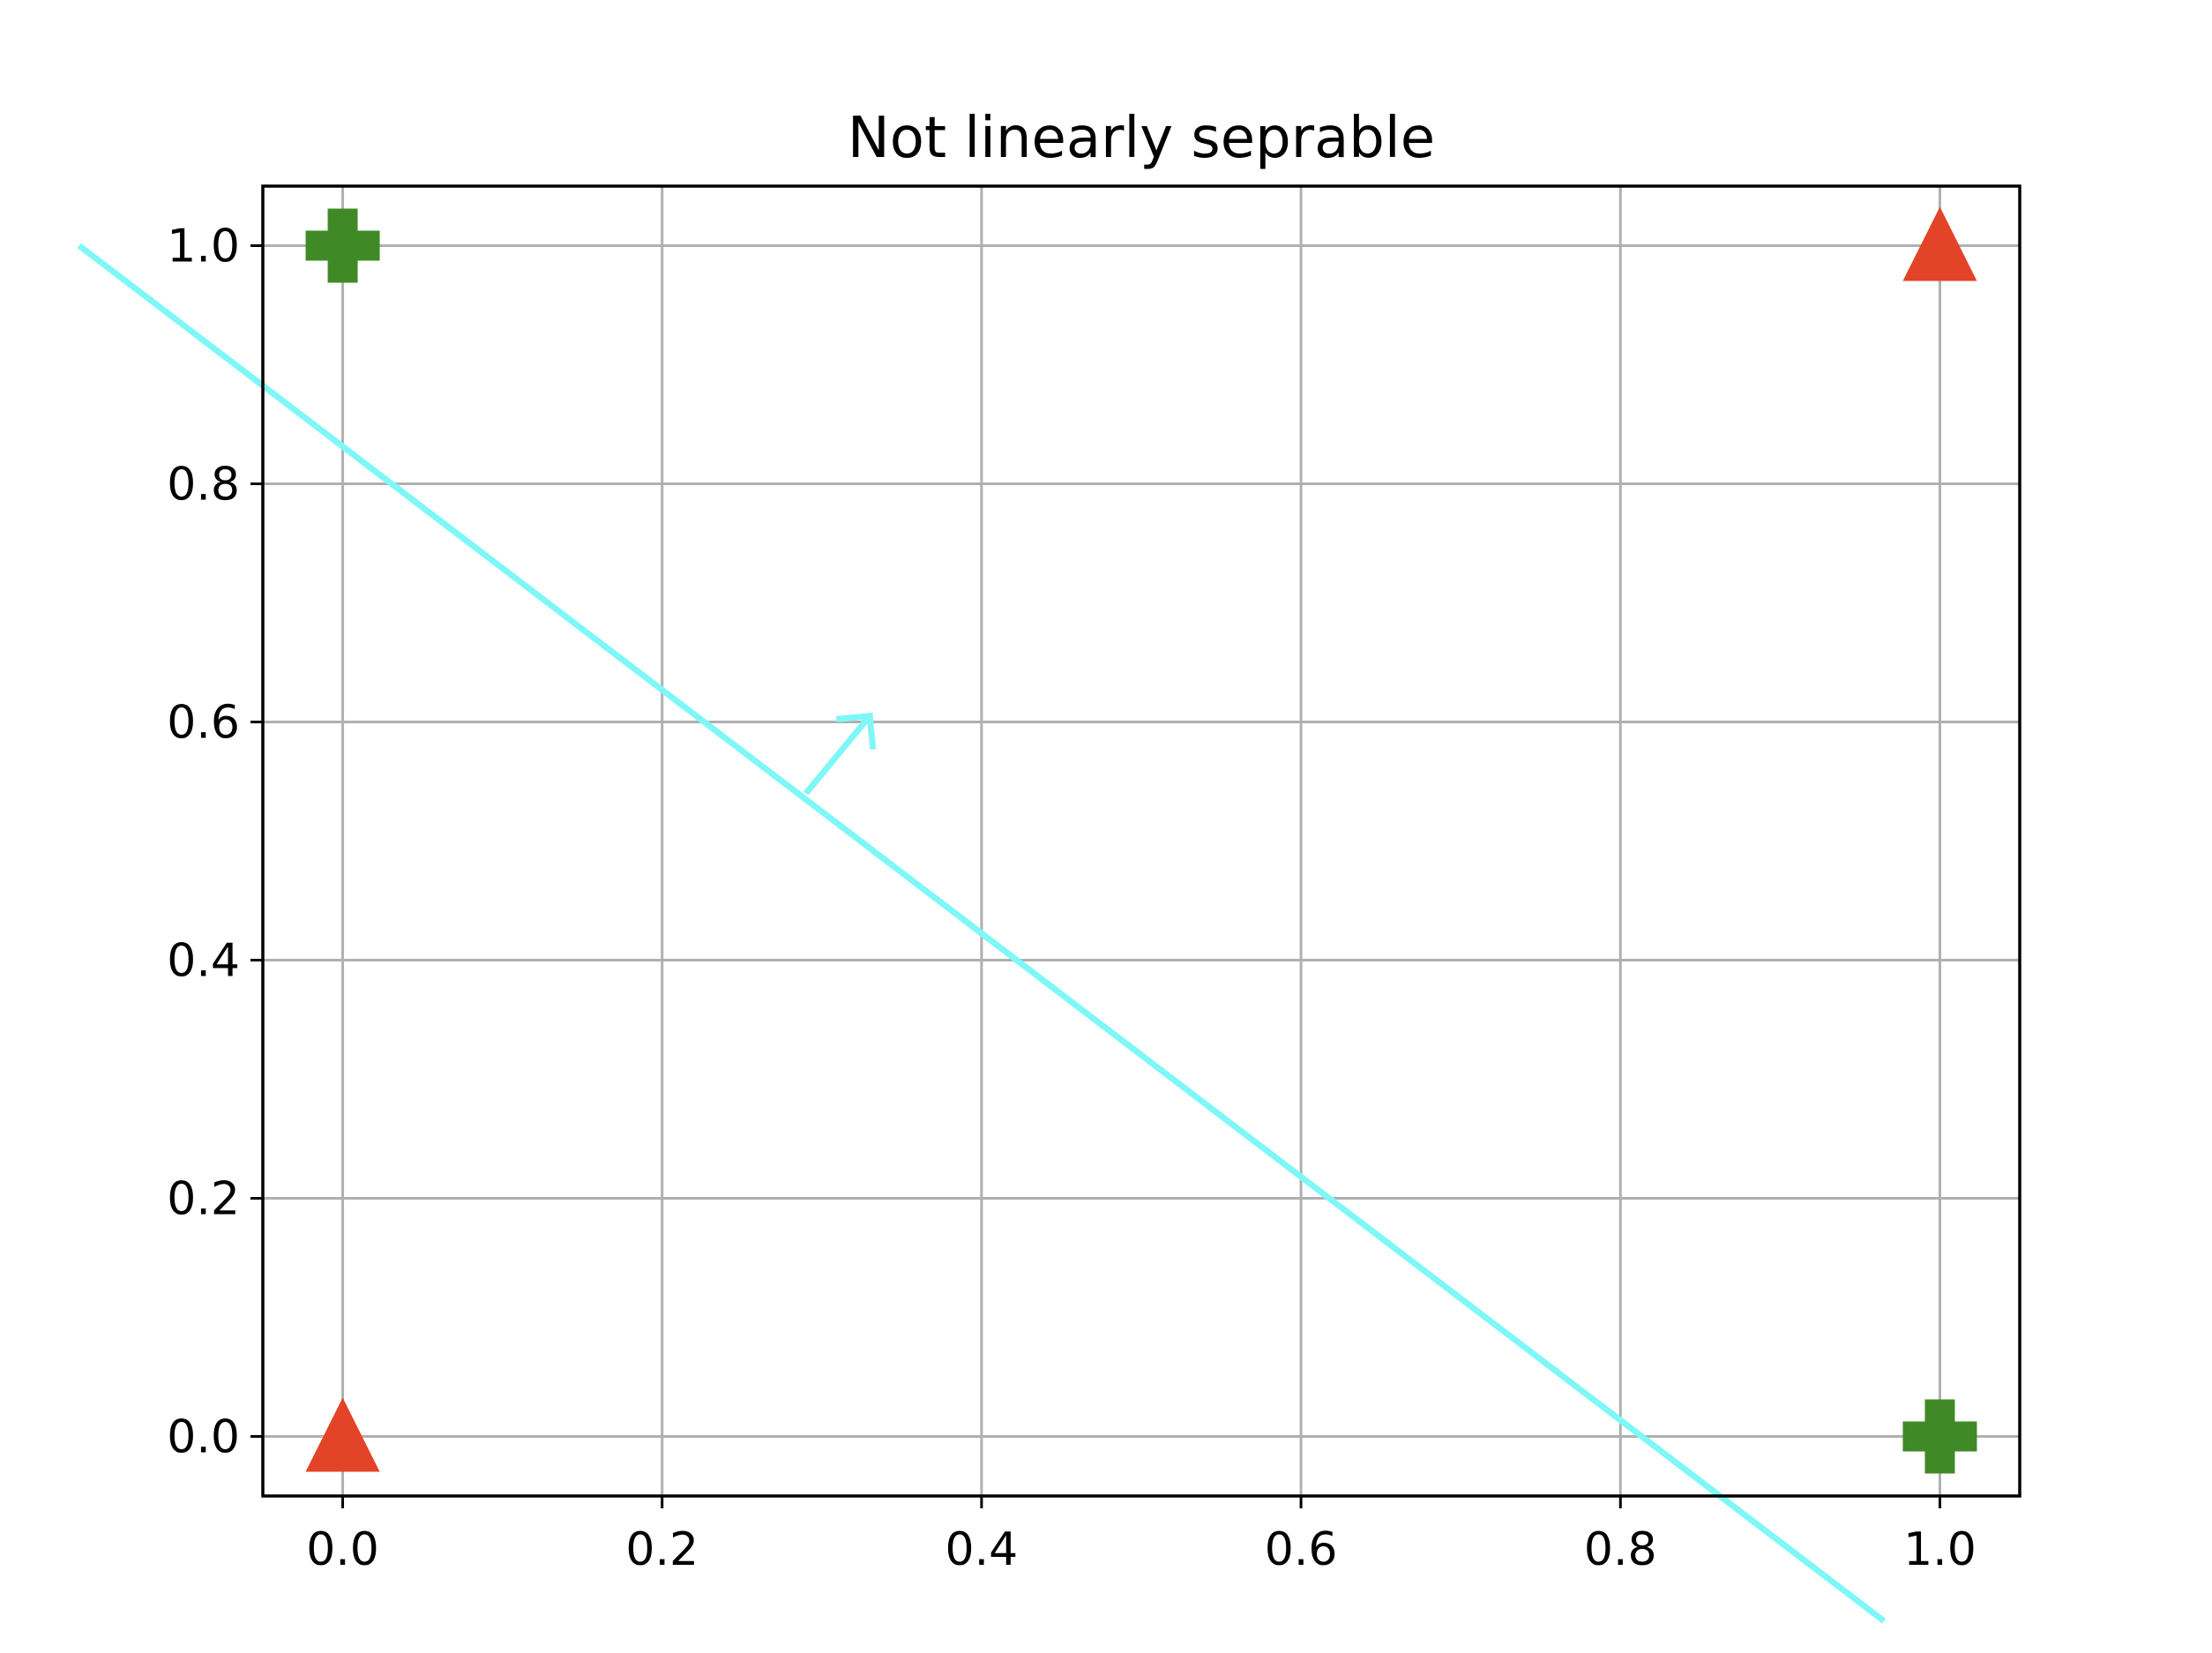 The image size is (2212, 1653). I want to click on y-tick-label: 0.4, so click(203, 961).